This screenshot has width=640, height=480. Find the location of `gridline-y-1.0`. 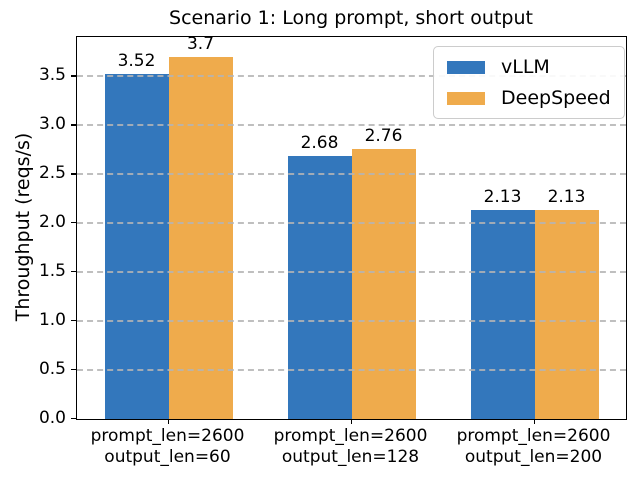

gridline-y-1.0 is located at coordinates (351, 321).